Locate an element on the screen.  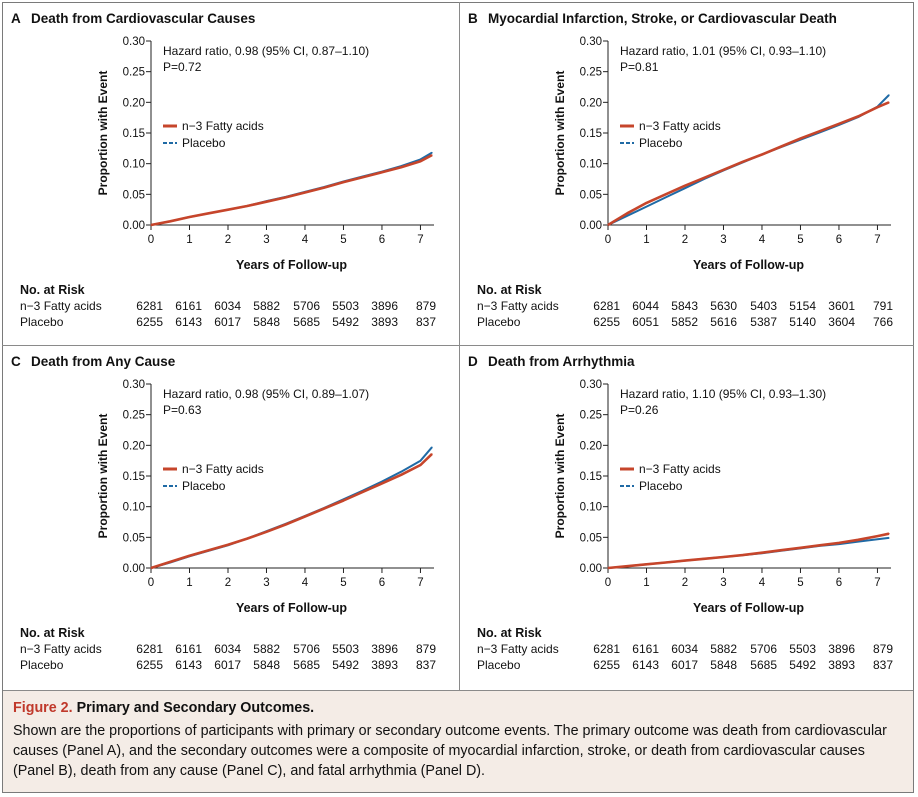
risk-cell: 6017 is located at coordinates (227, 322).